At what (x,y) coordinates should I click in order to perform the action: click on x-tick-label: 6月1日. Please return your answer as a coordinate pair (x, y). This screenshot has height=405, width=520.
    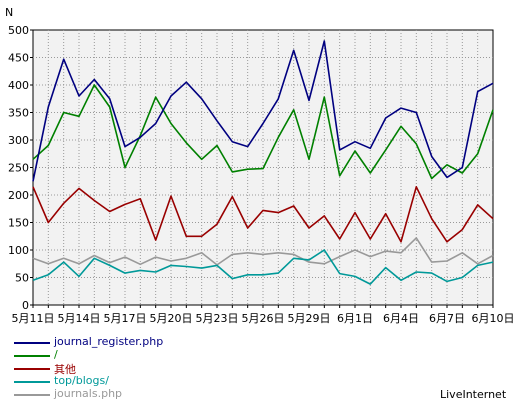
    Looking at the image, I should click on (355, 318).